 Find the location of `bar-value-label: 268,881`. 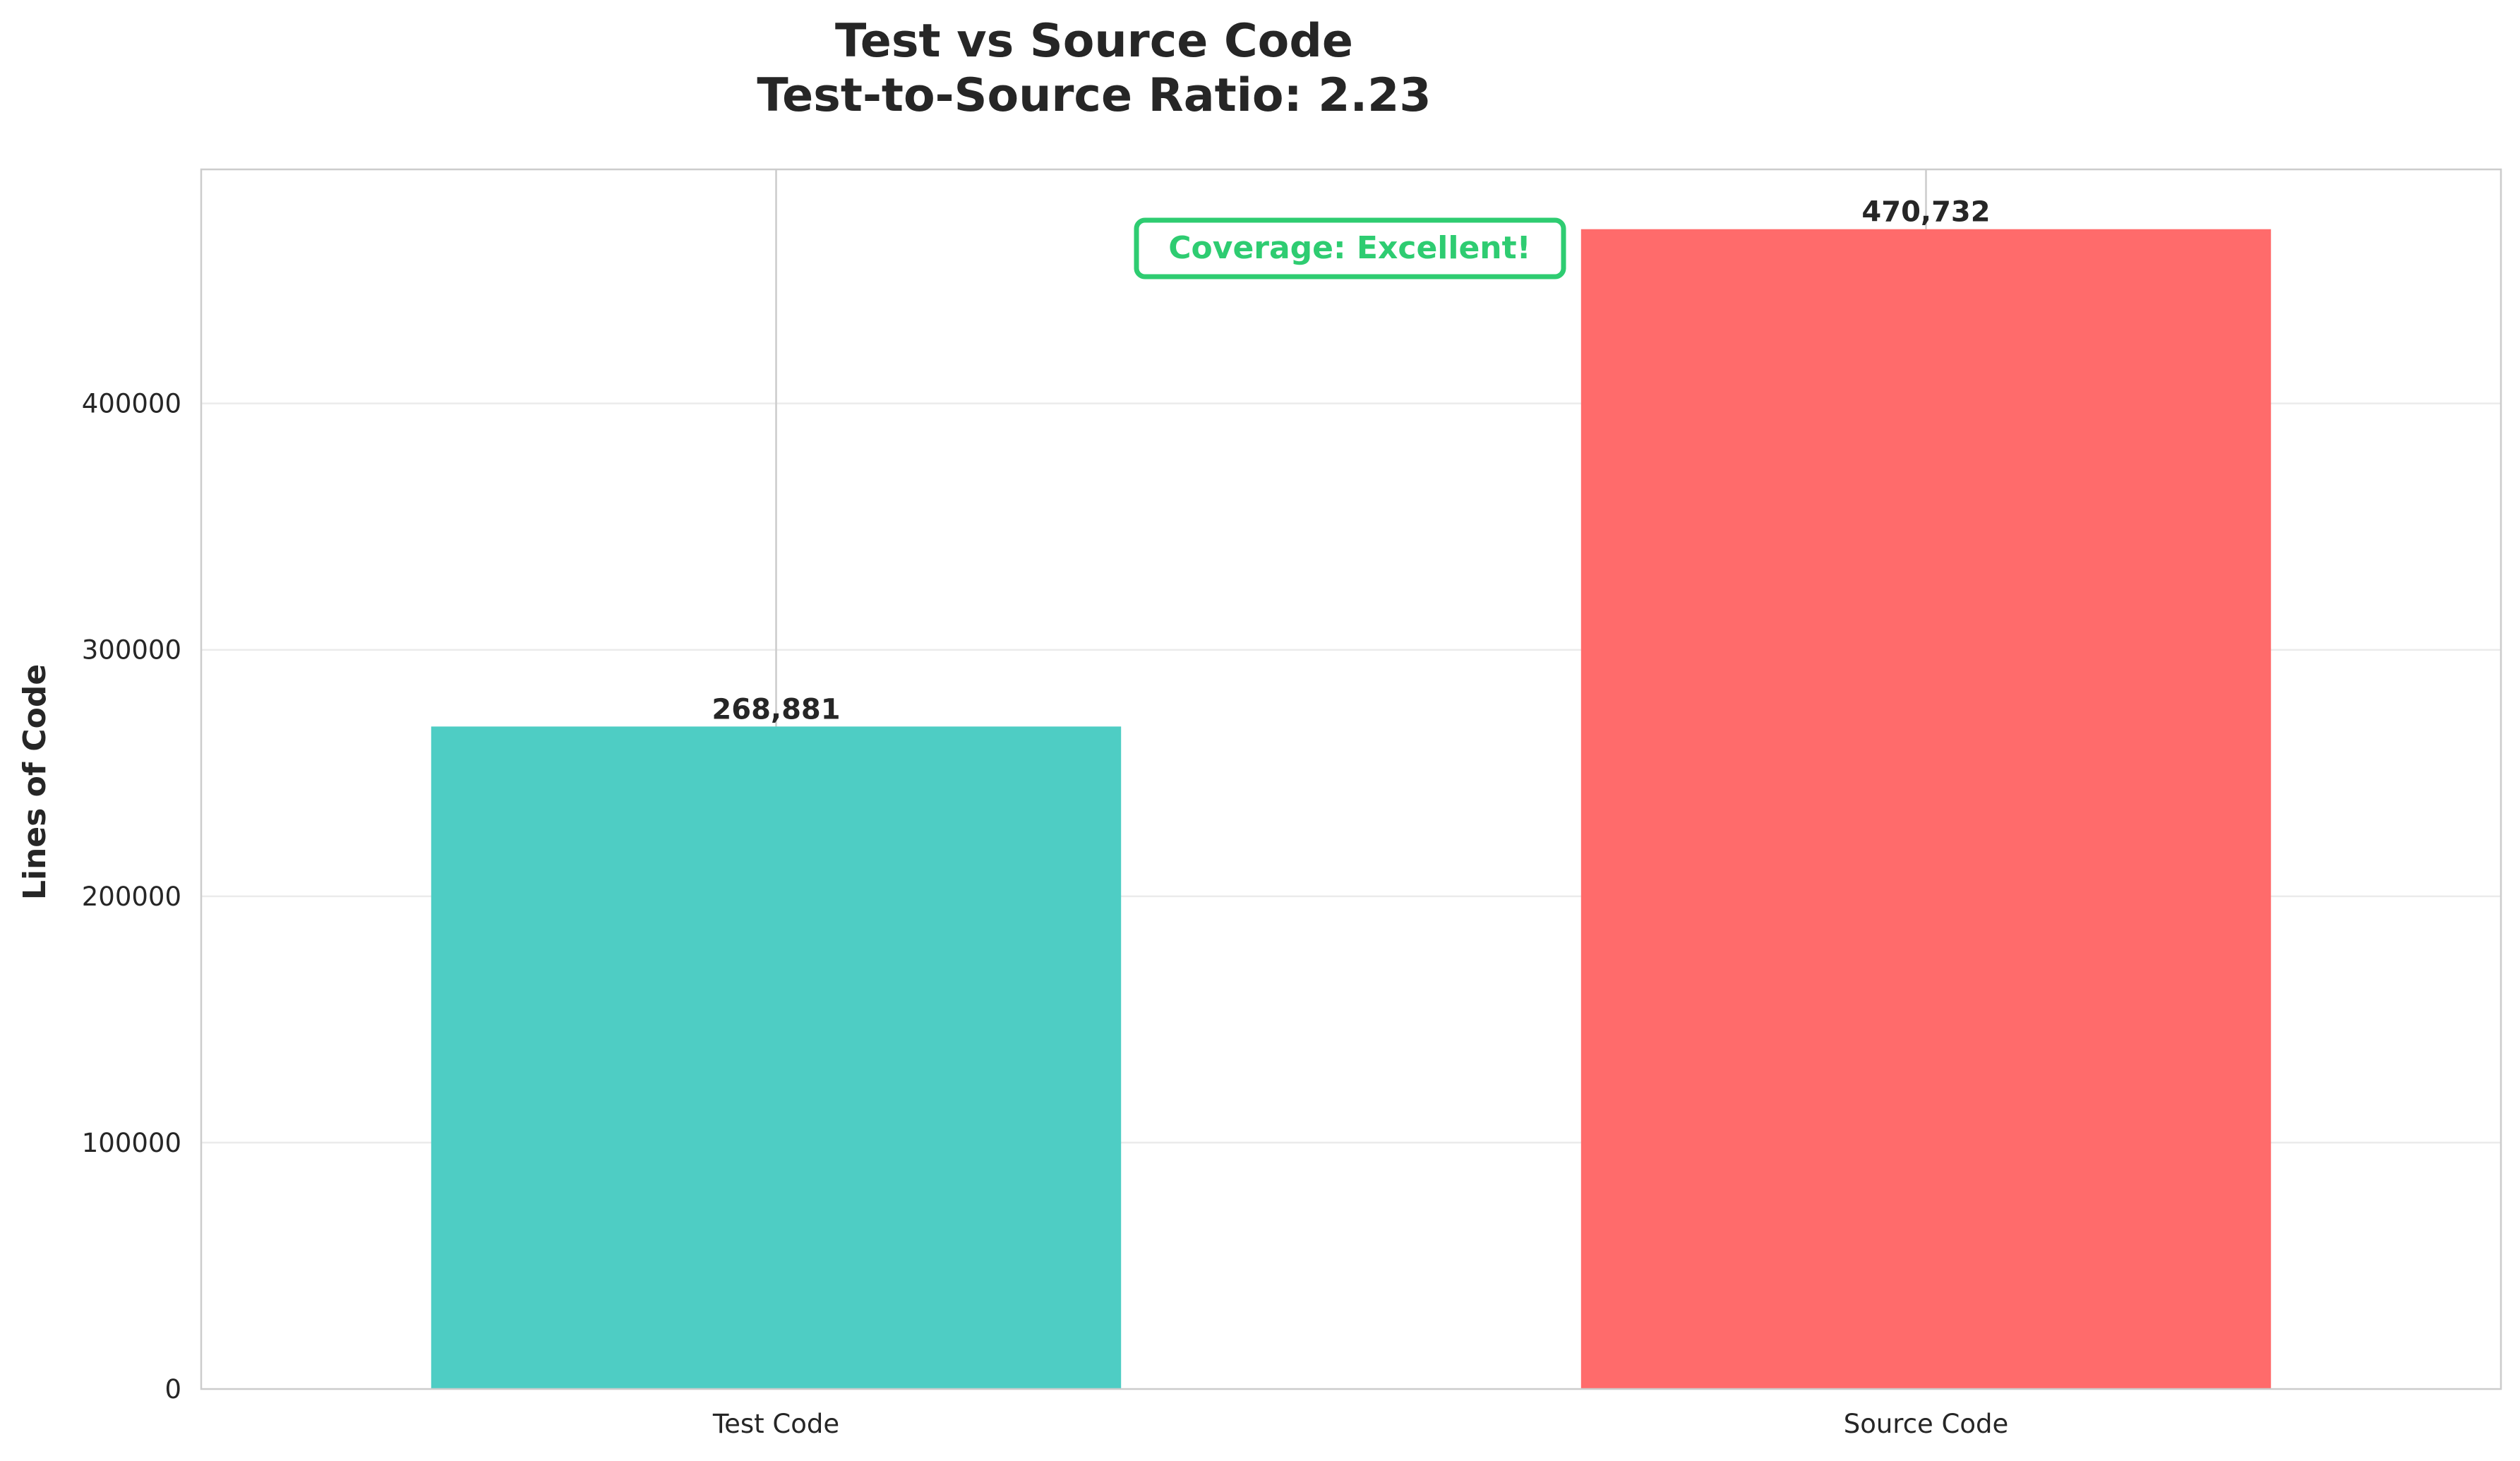

bar-value-label: 268,881 is located at coordinates (776, 709).